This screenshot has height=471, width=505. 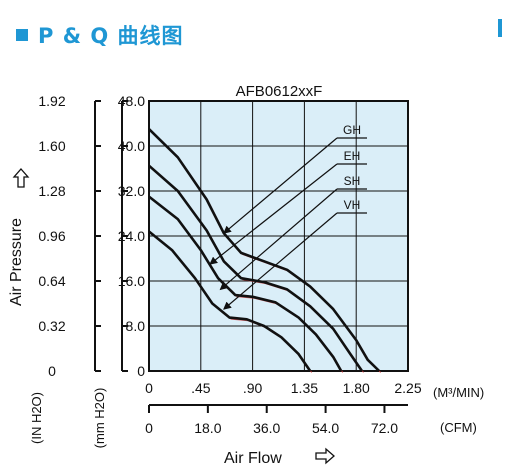 I want to click on x-axis-title: Air Flow, so click(x=253, y=458).